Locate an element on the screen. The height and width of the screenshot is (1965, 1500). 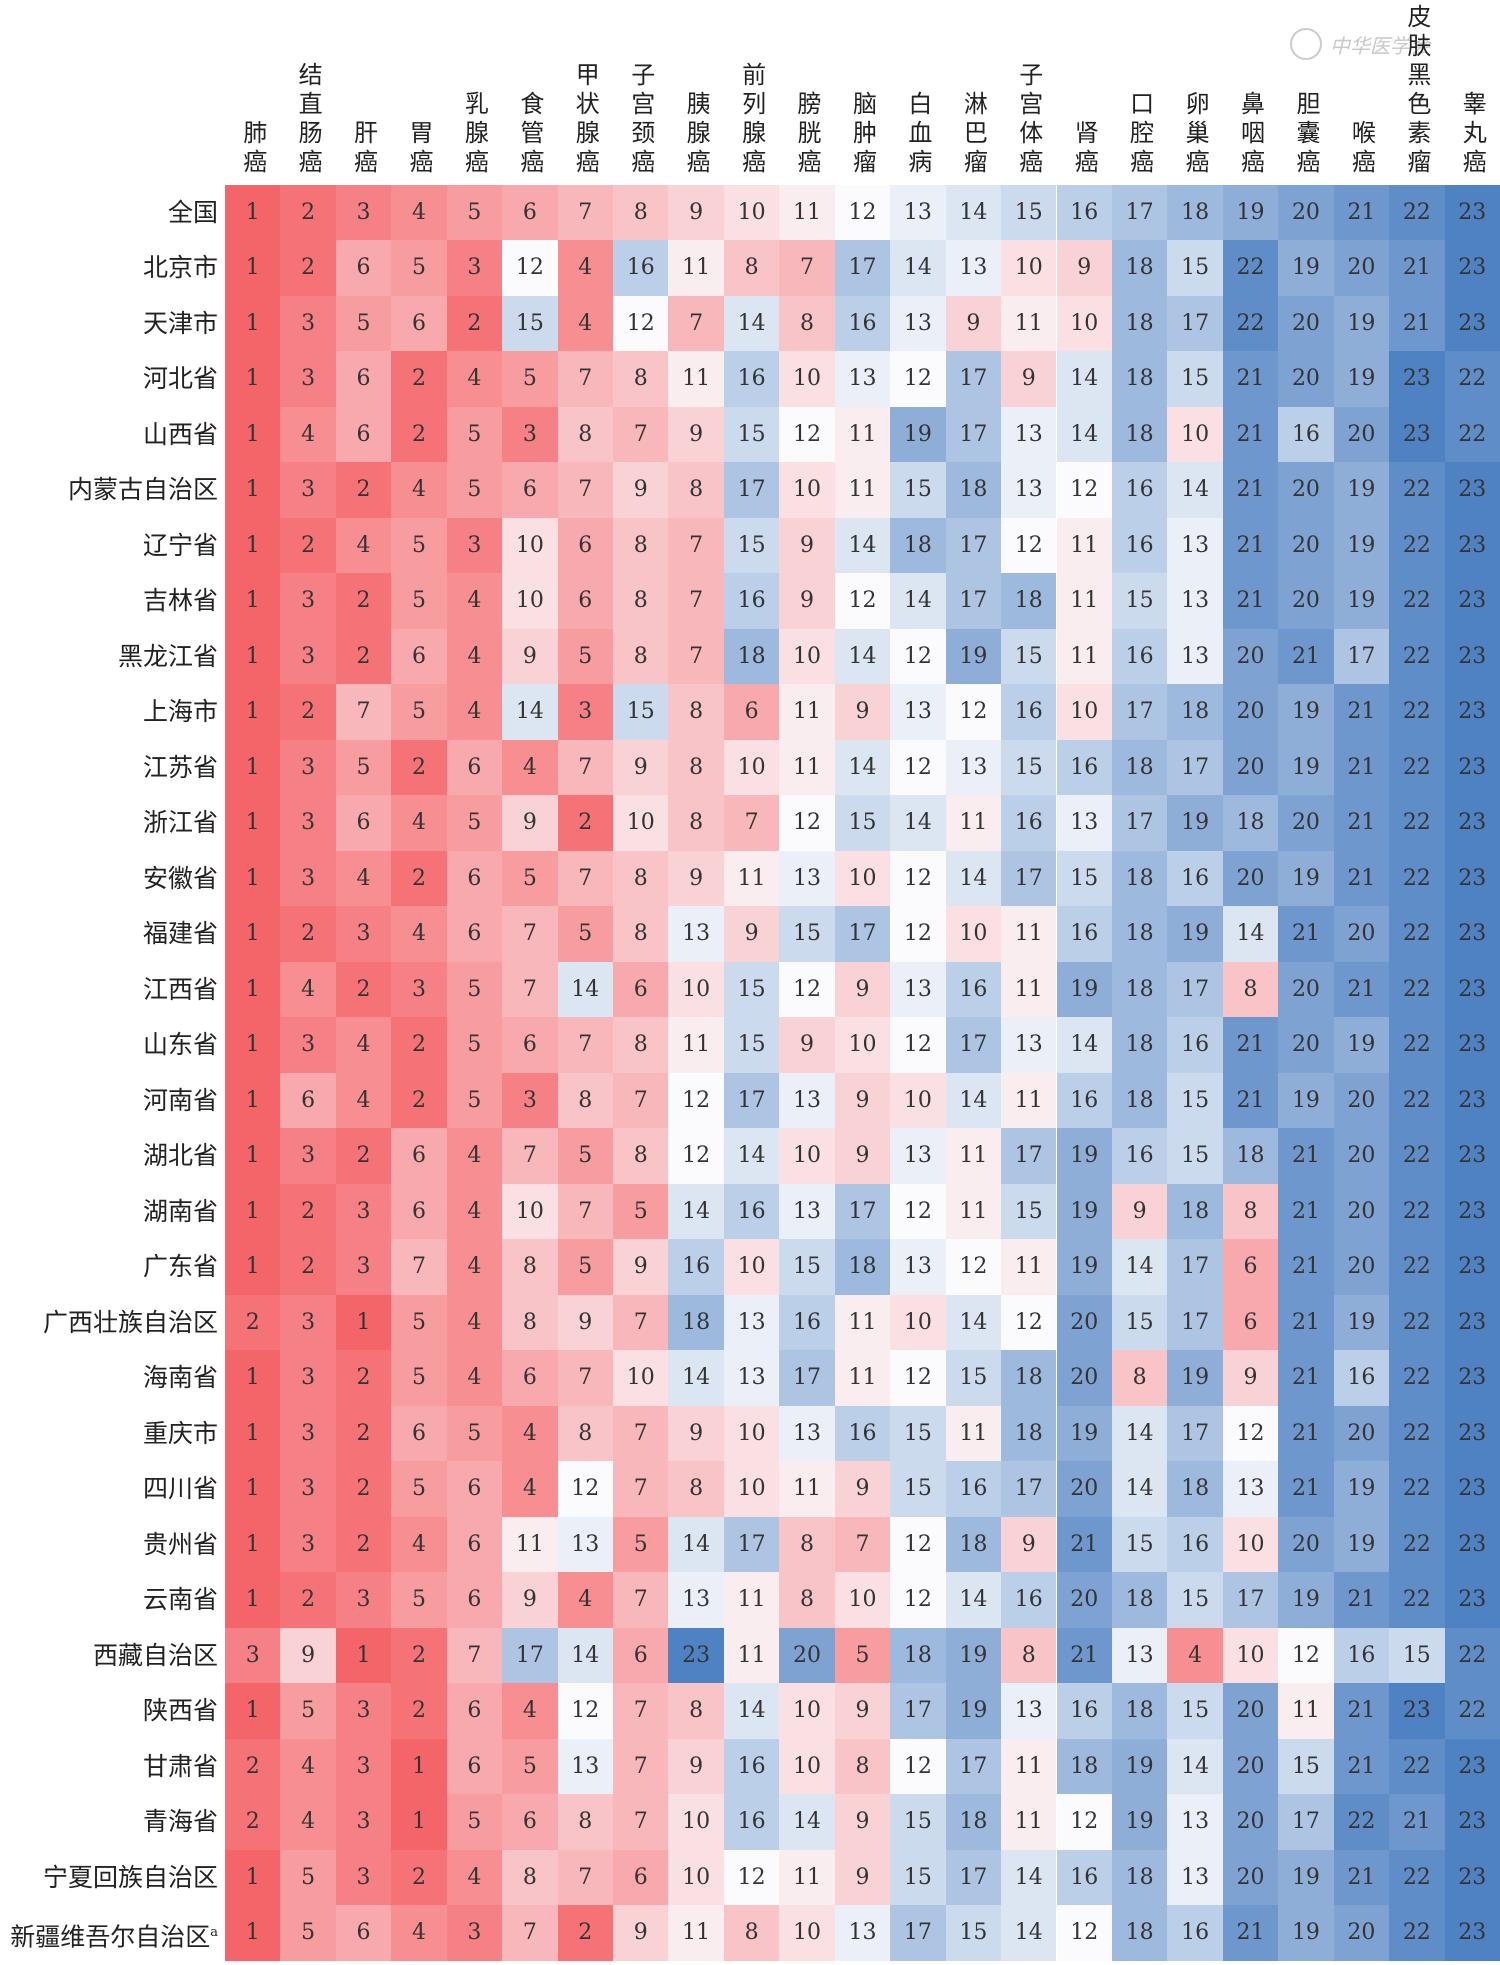
row-label-text: 山东省 is located at coordinates (180, 1044).